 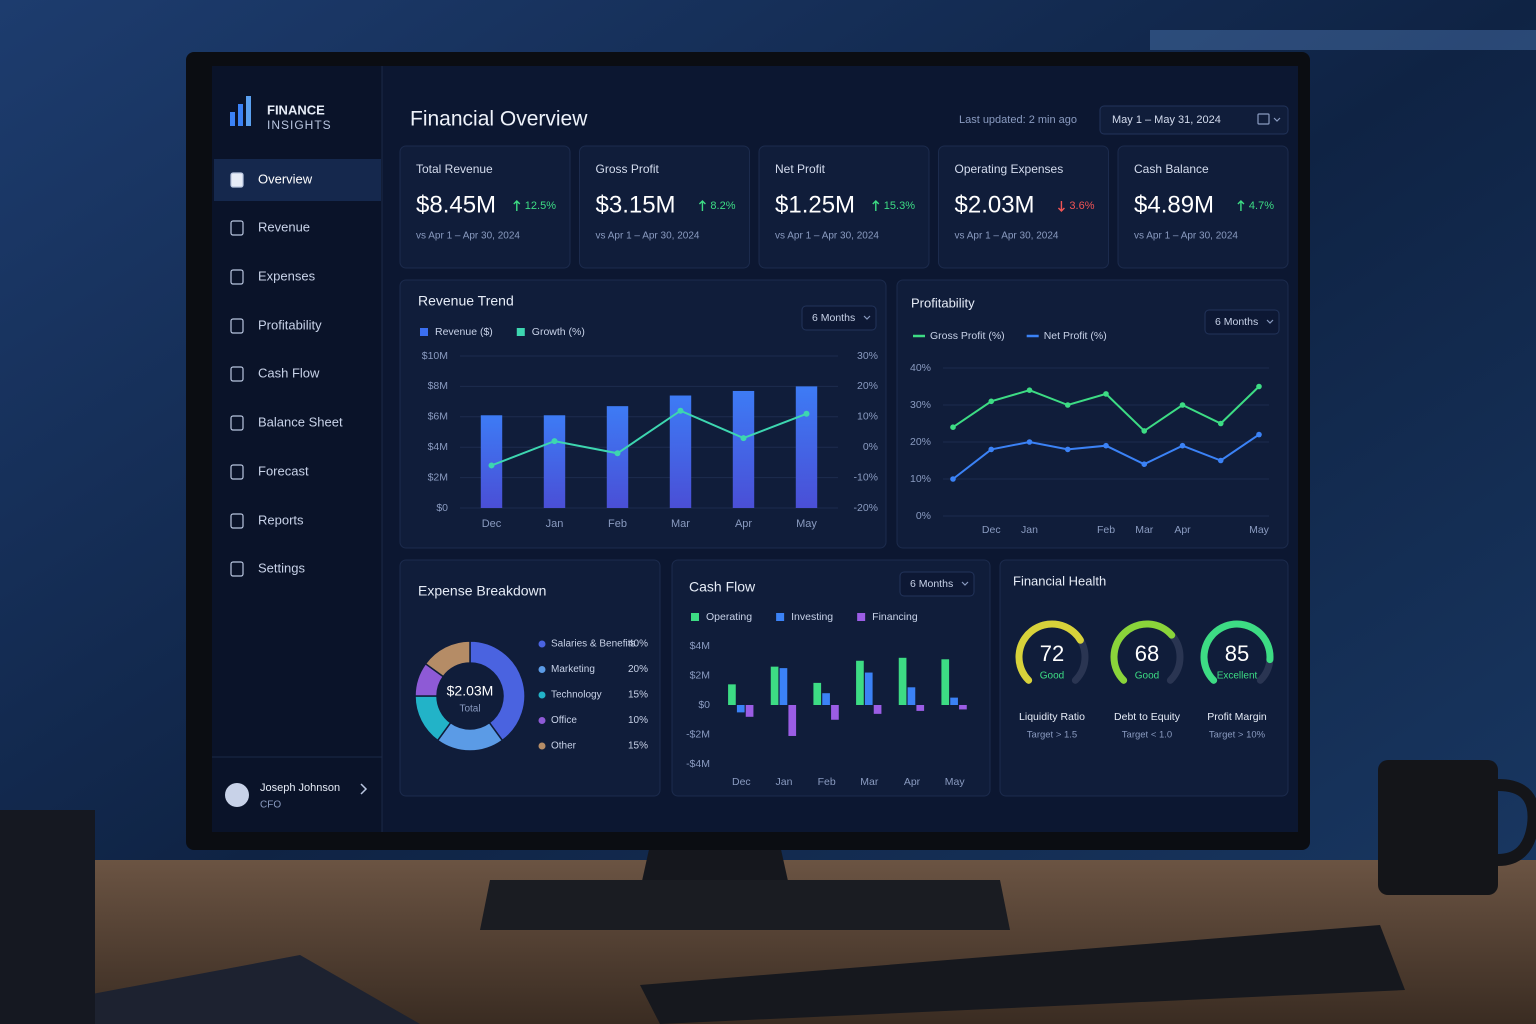 What do you see at coordinates (1147, 653) in the screenshot?
I see `gauge-number: 68` at bounding box center [1147, 653].